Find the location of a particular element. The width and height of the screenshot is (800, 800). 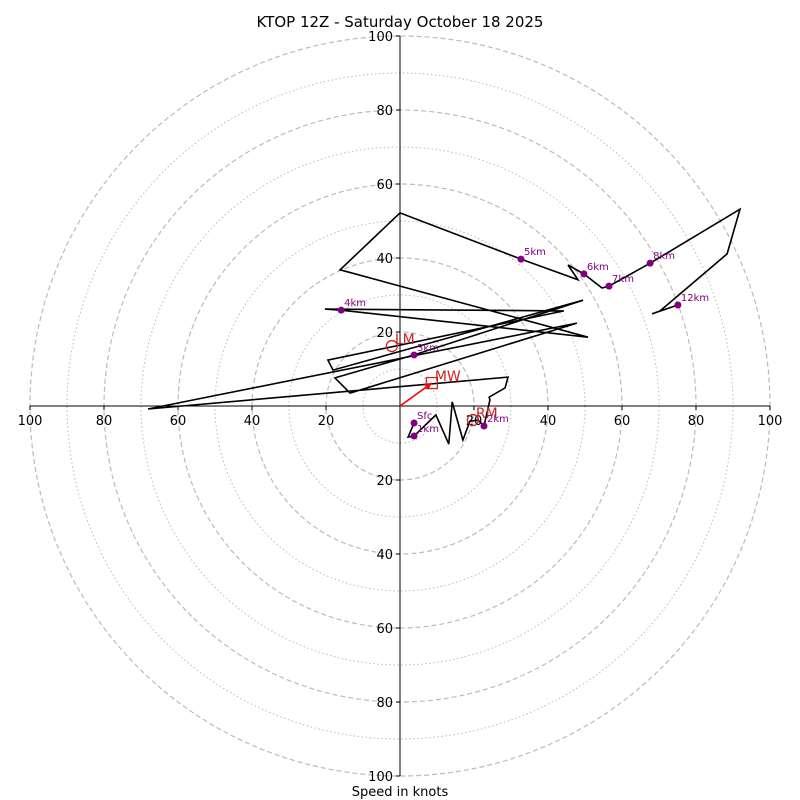

mw-label: MW is located at coordinates (448, 377).